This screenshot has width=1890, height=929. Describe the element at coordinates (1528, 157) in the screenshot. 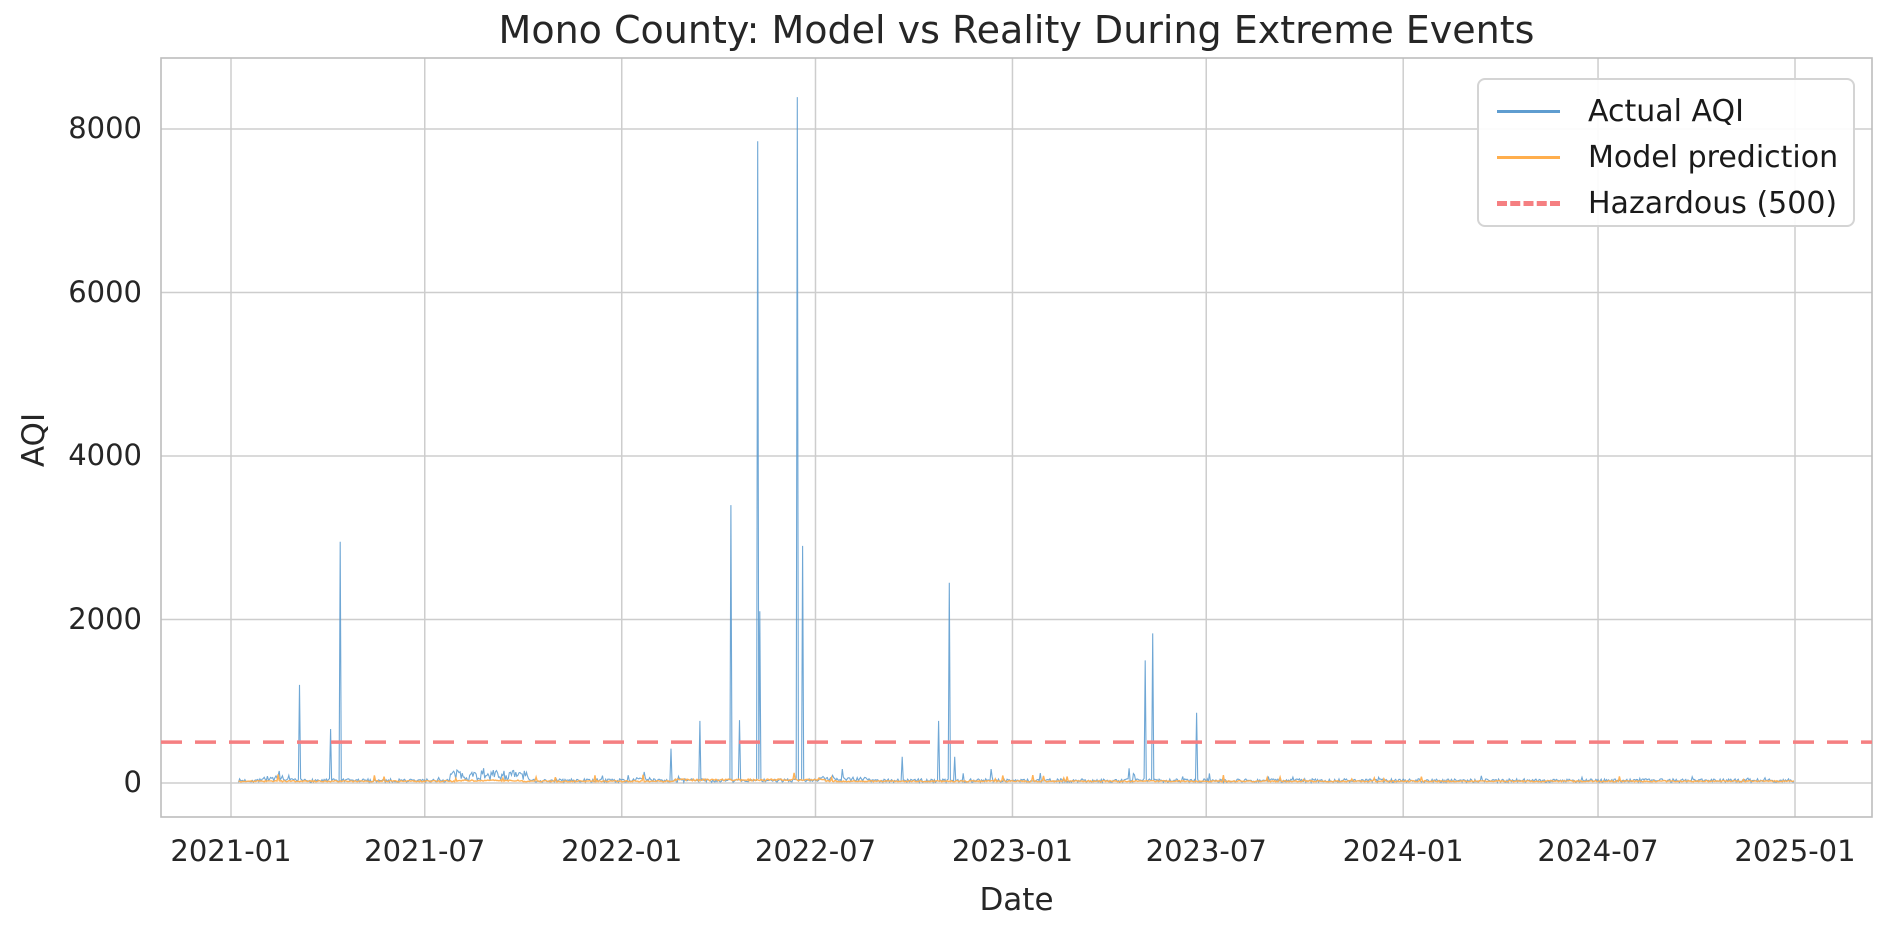

I see `model-prediction-line-sample` at that location.